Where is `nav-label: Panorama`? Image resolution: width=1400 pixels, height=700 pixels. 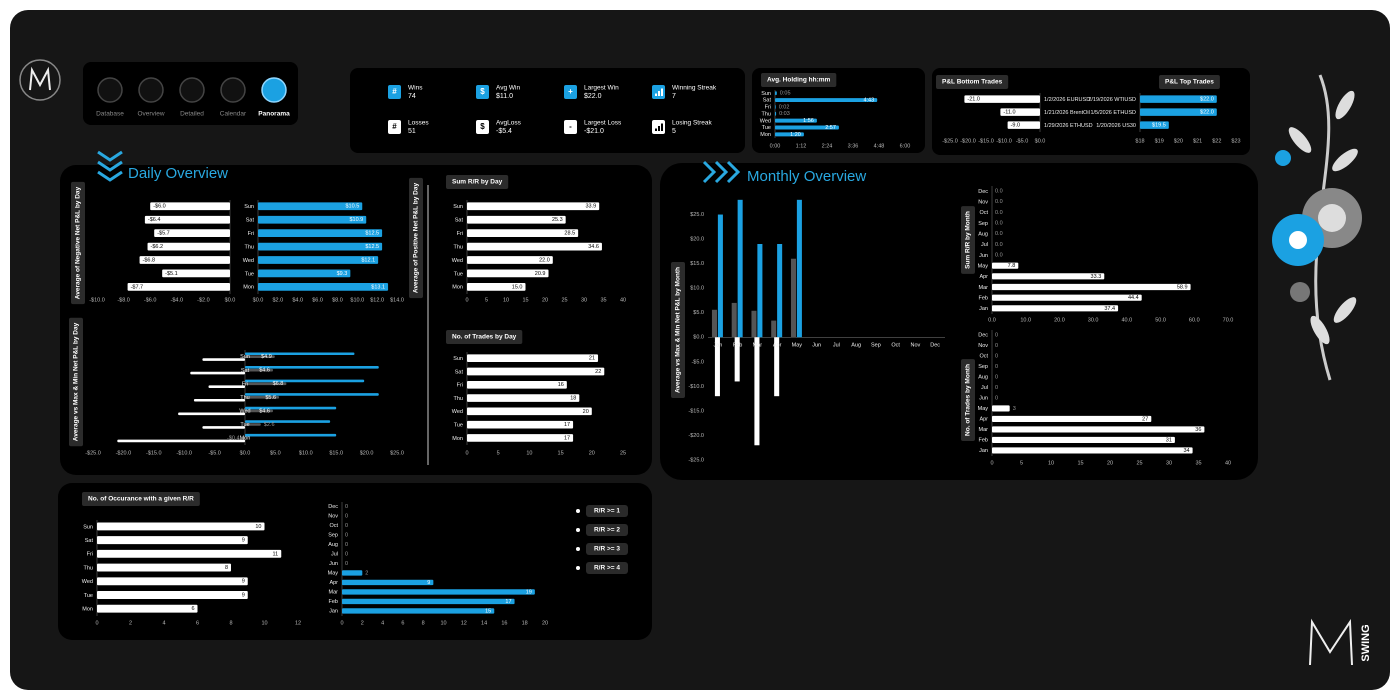 nav-label: Panorama is located at coordinates (274, 114).